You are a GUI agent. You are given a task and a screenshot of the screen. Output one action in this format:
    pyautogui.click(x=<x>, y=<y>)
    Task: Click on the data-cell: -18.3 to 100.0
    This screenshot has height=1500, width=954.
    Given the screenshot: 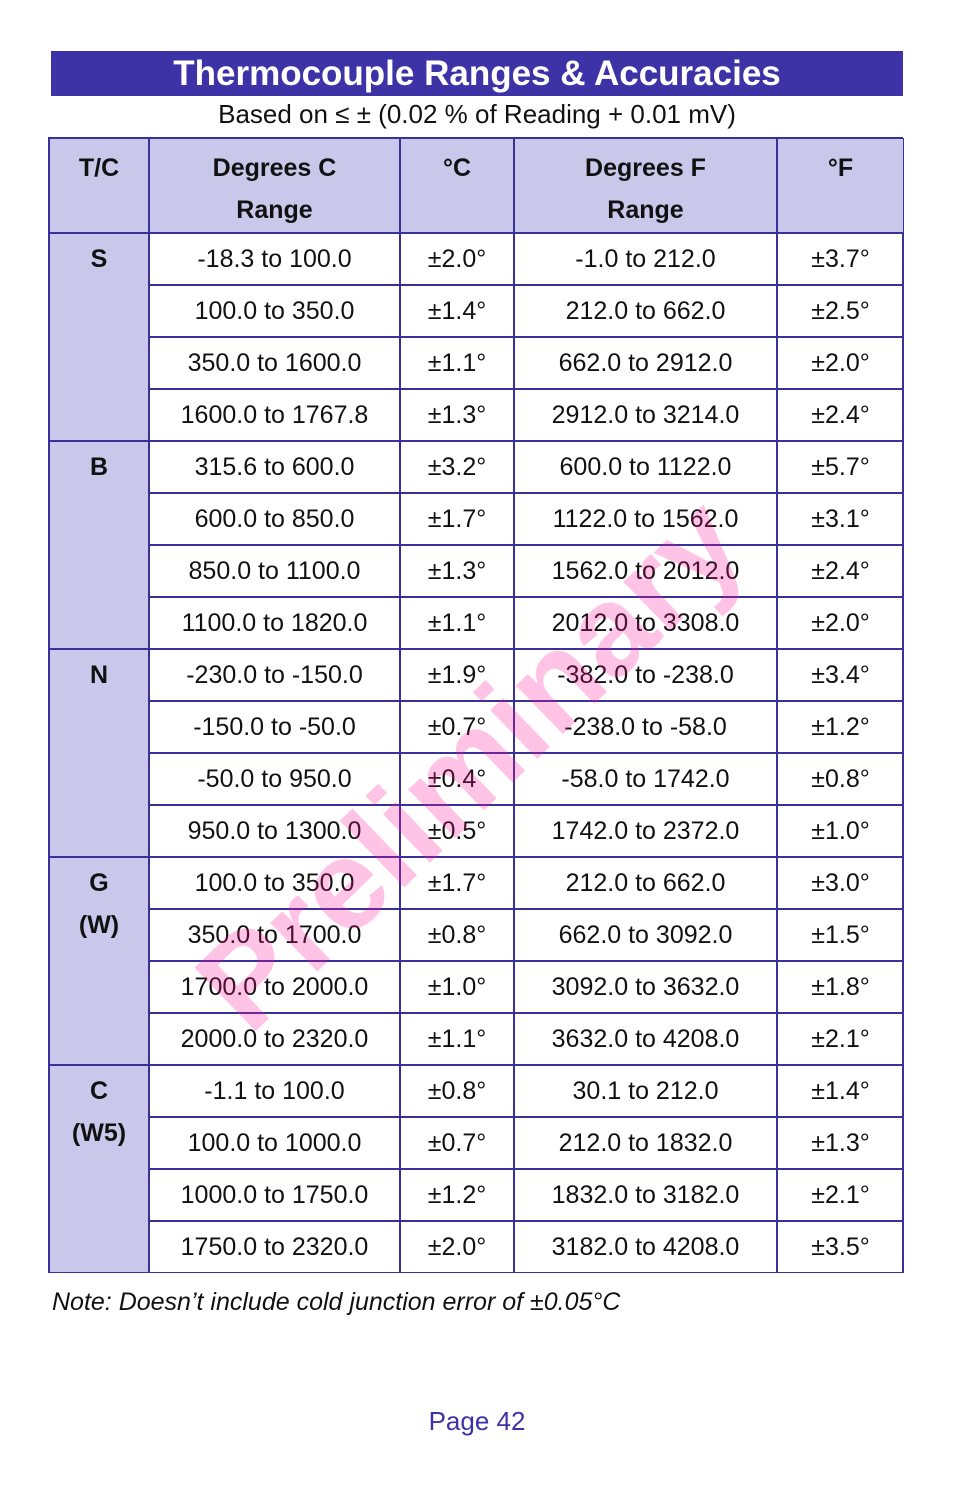 What is the action you would take?
    pyautogui.click(x=274, y=259)
    